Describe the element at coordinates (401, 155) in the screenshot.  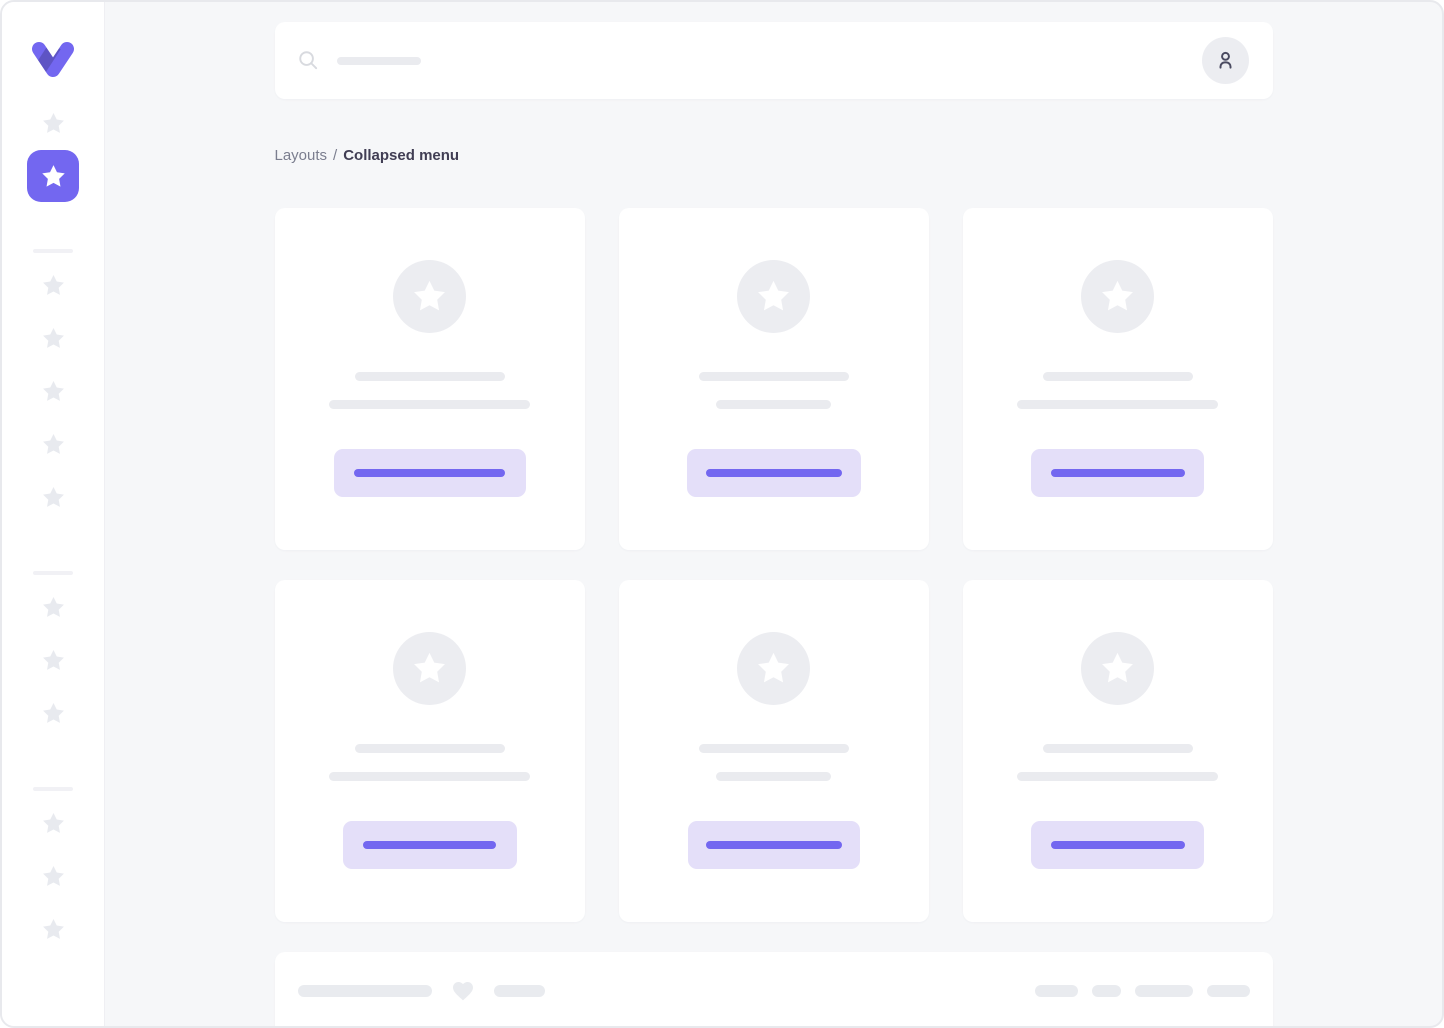
I see `breadcrumb-current: Collapsed menu` at that location.